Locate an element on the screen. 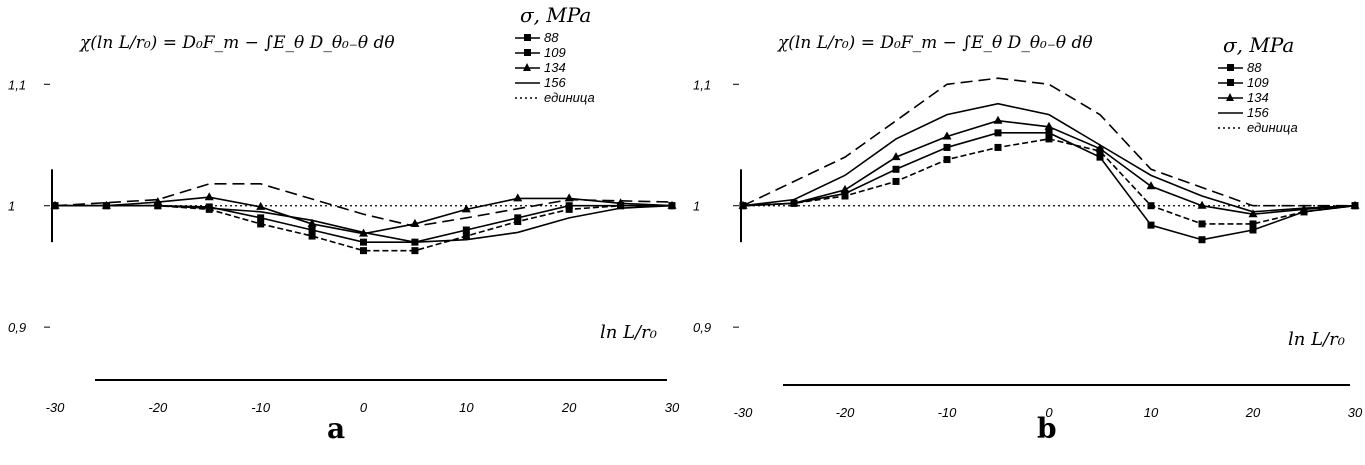 This screenshot has height=465, width=1365. legend-entry-label: 156 is located at coordinates (1258, 112).